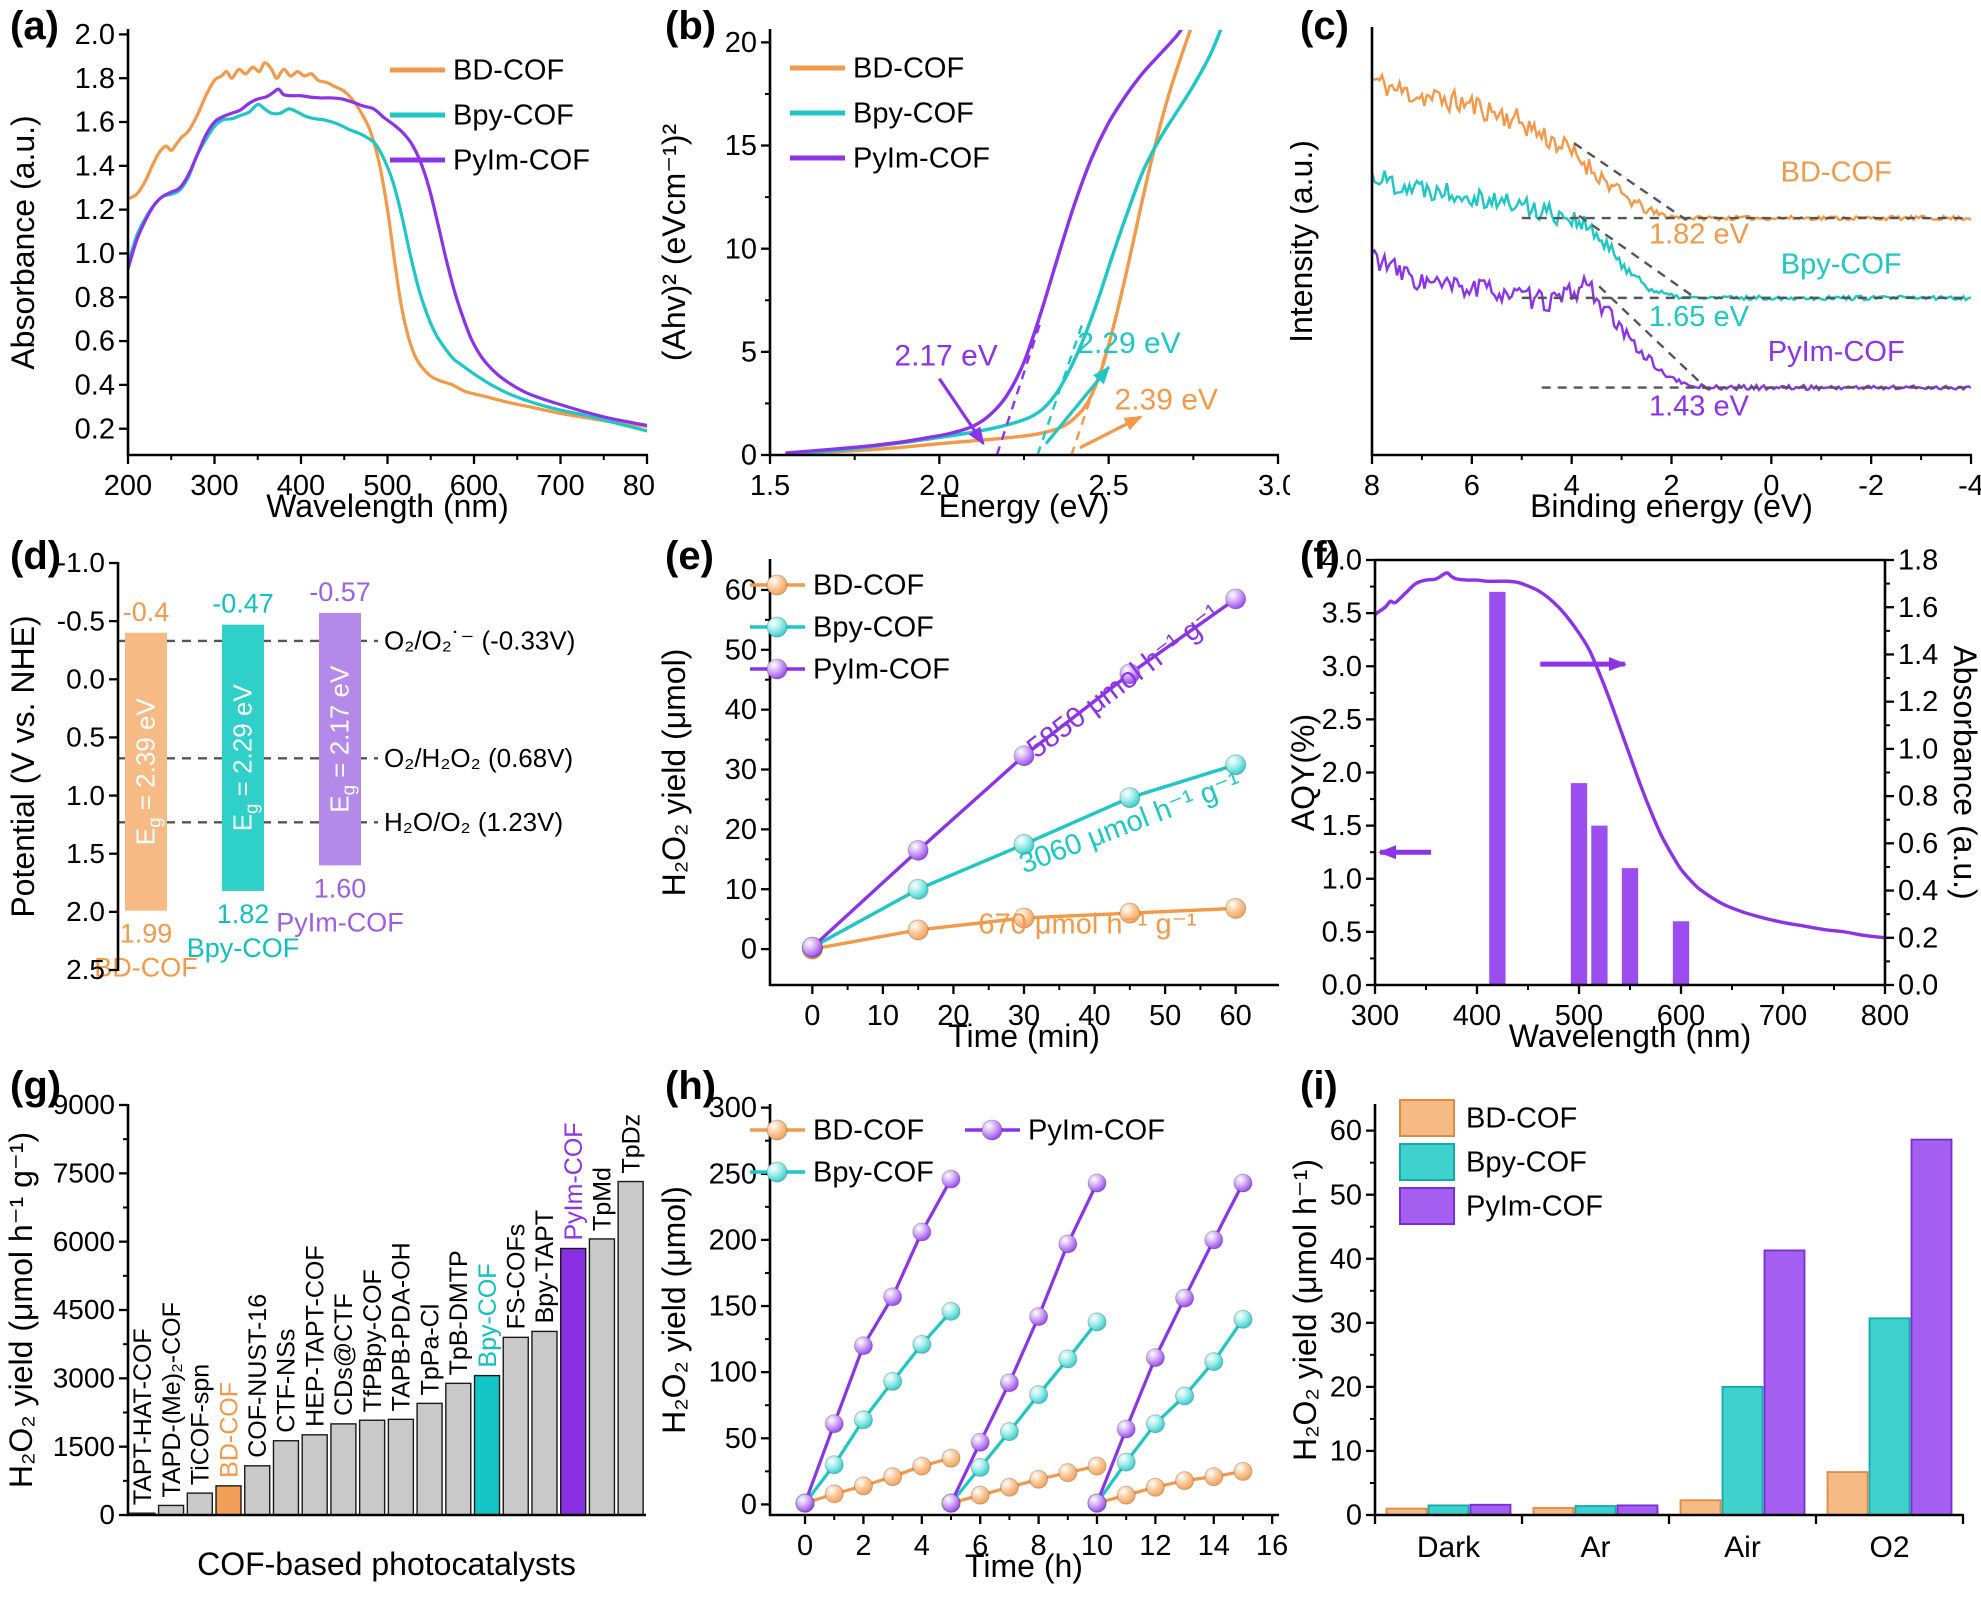  Describe the element at coordinates (23, 242) in the screenshot. I see `svg-text: Absorbance (a.u.)` at that location.